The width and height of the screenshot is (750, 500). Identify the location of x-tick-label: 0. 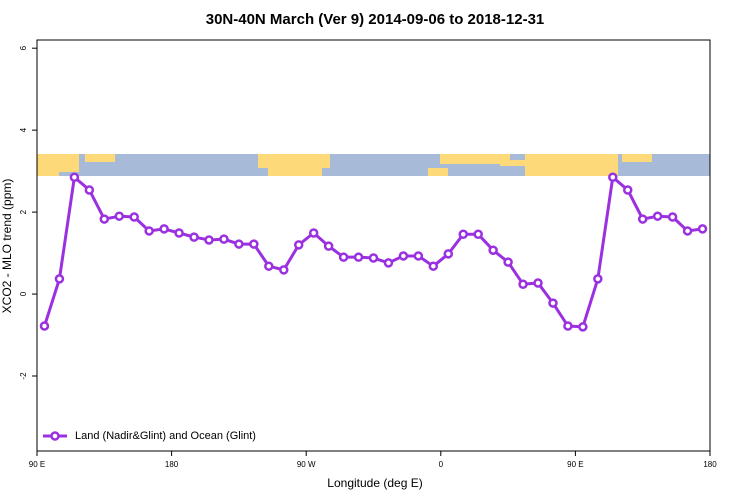
(441, 464).